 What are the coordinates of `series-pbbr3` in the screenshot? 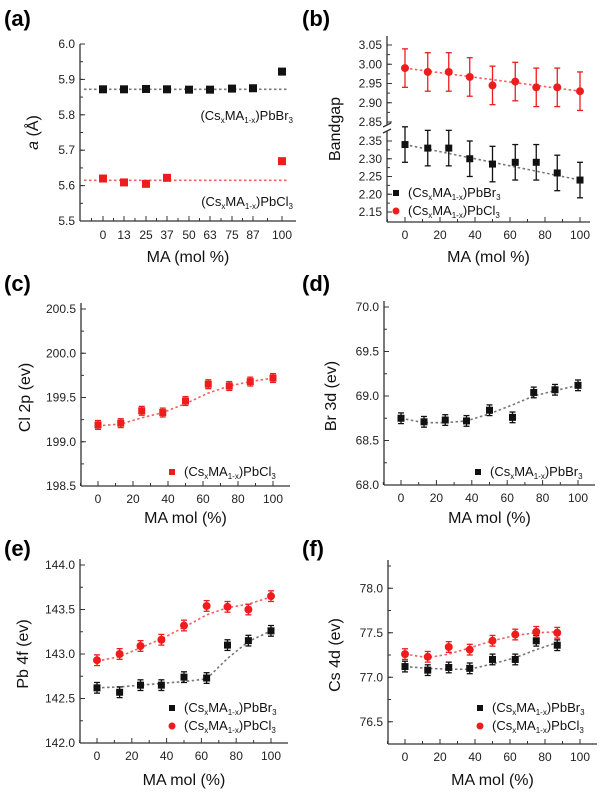 It's located at (481, 655).